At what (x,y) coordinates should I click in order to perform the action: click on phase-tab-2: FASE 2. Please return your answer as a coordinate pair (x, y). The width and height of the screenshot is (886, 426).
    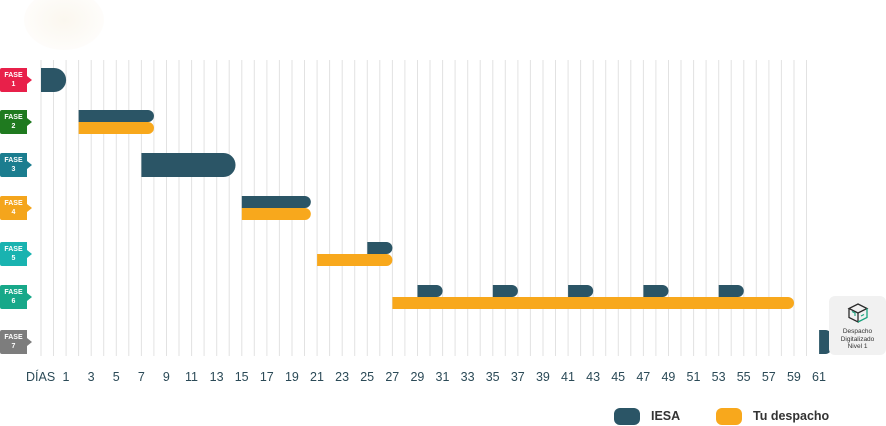
    Looking at the image, I should click on (16, 122).